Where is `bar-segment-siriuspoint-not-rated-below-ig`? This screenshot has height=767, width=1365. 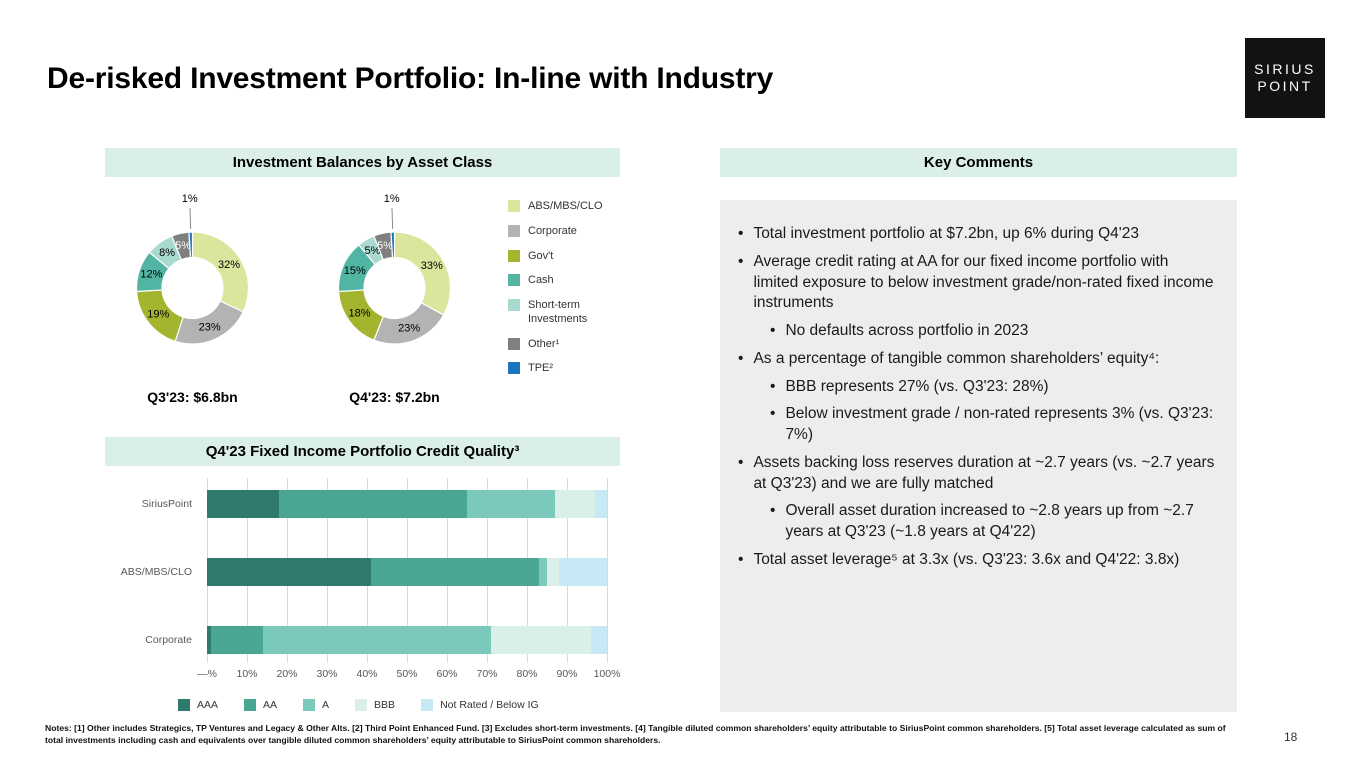 bar-segment-siriuspoint-not-rated-below-ig is located at coordinates (601, 504).